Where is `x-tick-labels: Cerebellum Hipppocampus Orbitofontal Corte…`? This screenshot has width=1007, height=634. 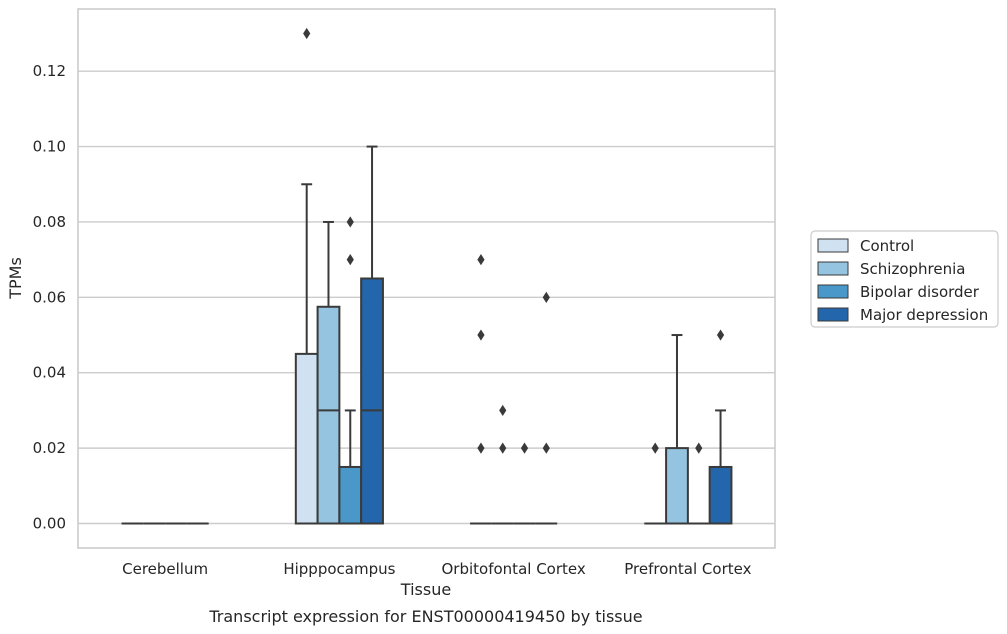 x-tick-labels: Cerebellum Hipppocampus Orbitofontal Corte… is located at coordinates (436, 569).